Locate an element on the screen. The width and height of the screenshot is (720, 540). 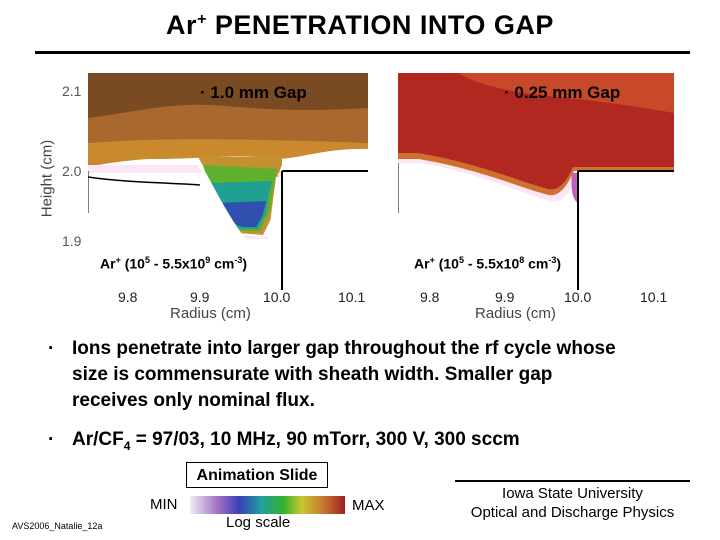
affiliation-line-2: Optical and Discharge Physics is located at coordinates (572, 512).